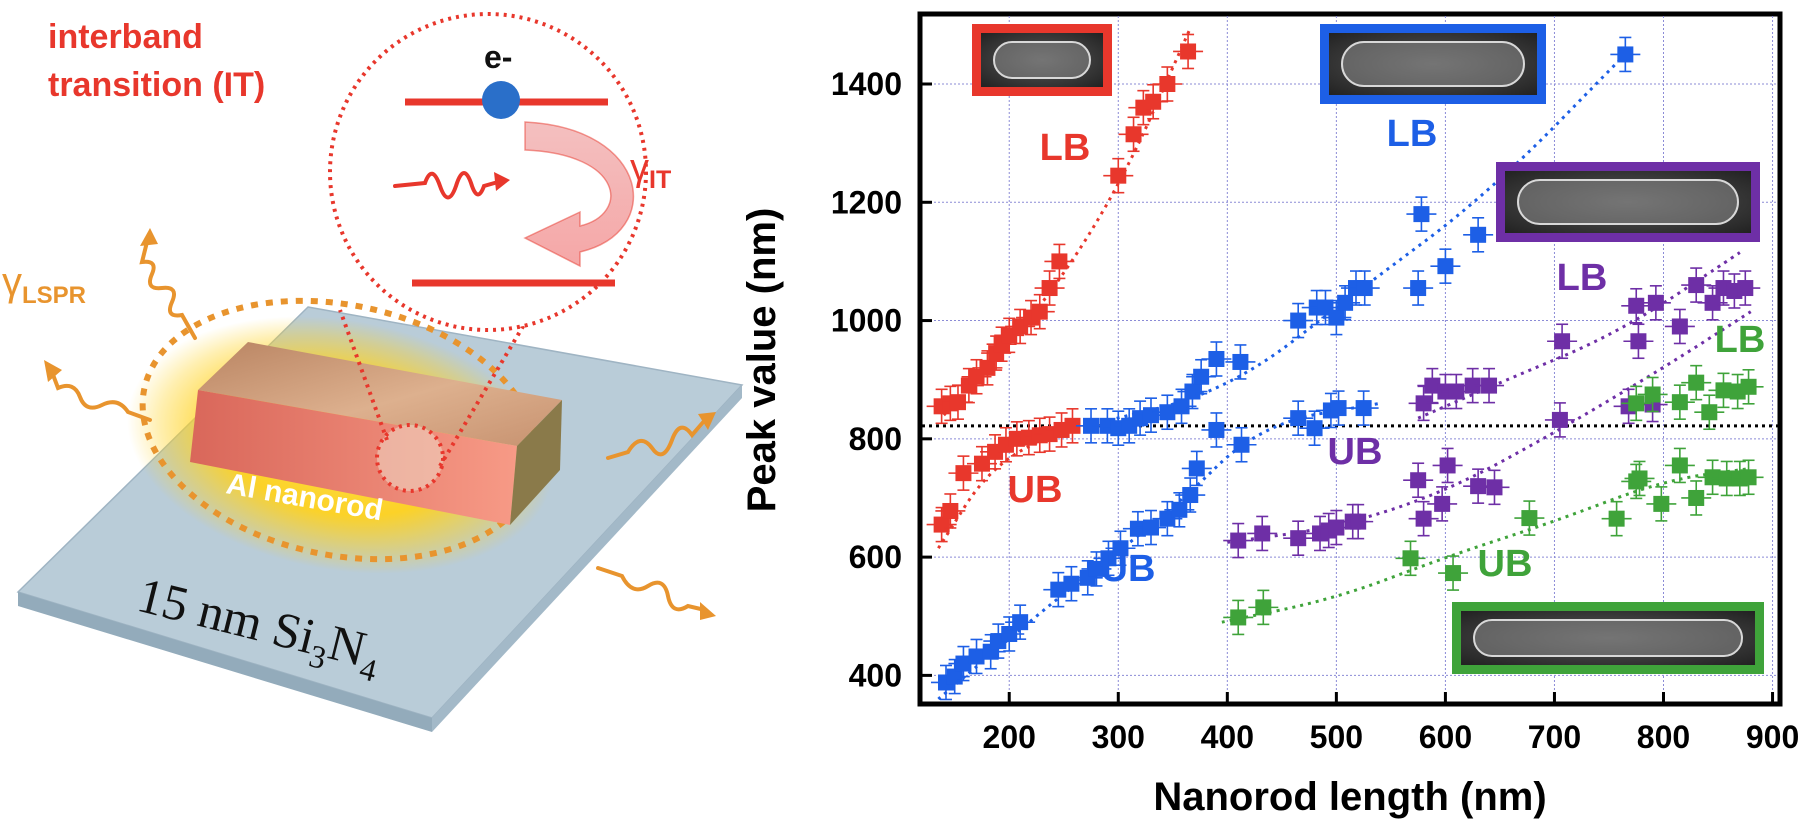 This screenshot has height=830, width=1812. I want to click on y-tick-label: 1400, so click(866, 84).